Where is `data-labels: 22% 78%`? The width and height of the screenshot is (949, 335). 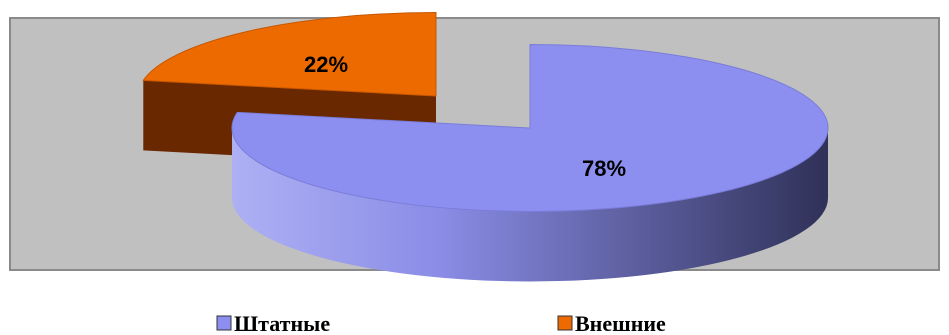 data-labels: 22% 78% is located at coordinates (465, 116).